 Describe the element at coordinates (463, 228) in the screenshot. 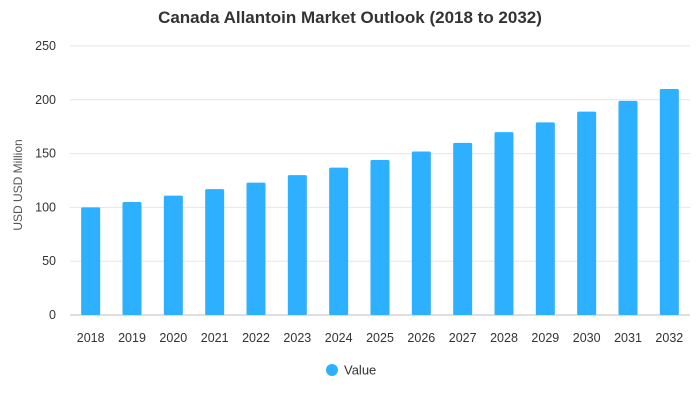

I see `bar-2027` at that location.